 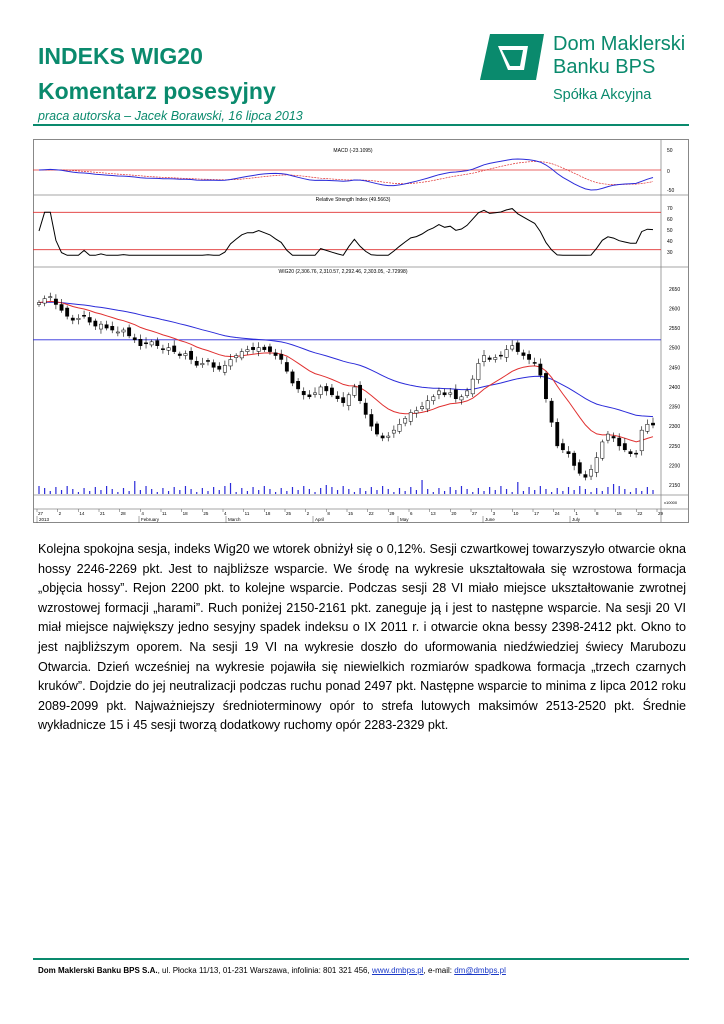 What do you see at coordinates (82, 513) in the screenshot?
I see `date-tick-label: 14` at bounding box center [82, 513].